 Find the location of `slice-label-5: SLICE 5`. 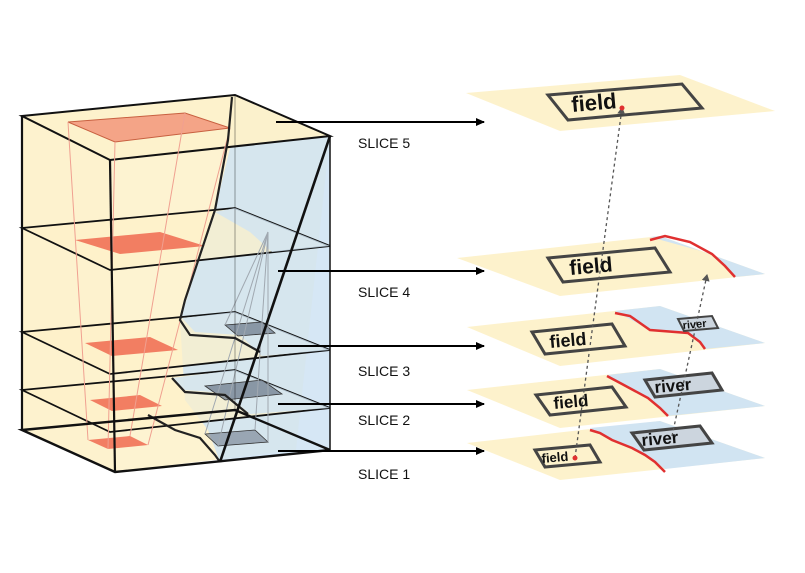

slice-label-5: SLICE 5 is located at coordinates (384, 143).